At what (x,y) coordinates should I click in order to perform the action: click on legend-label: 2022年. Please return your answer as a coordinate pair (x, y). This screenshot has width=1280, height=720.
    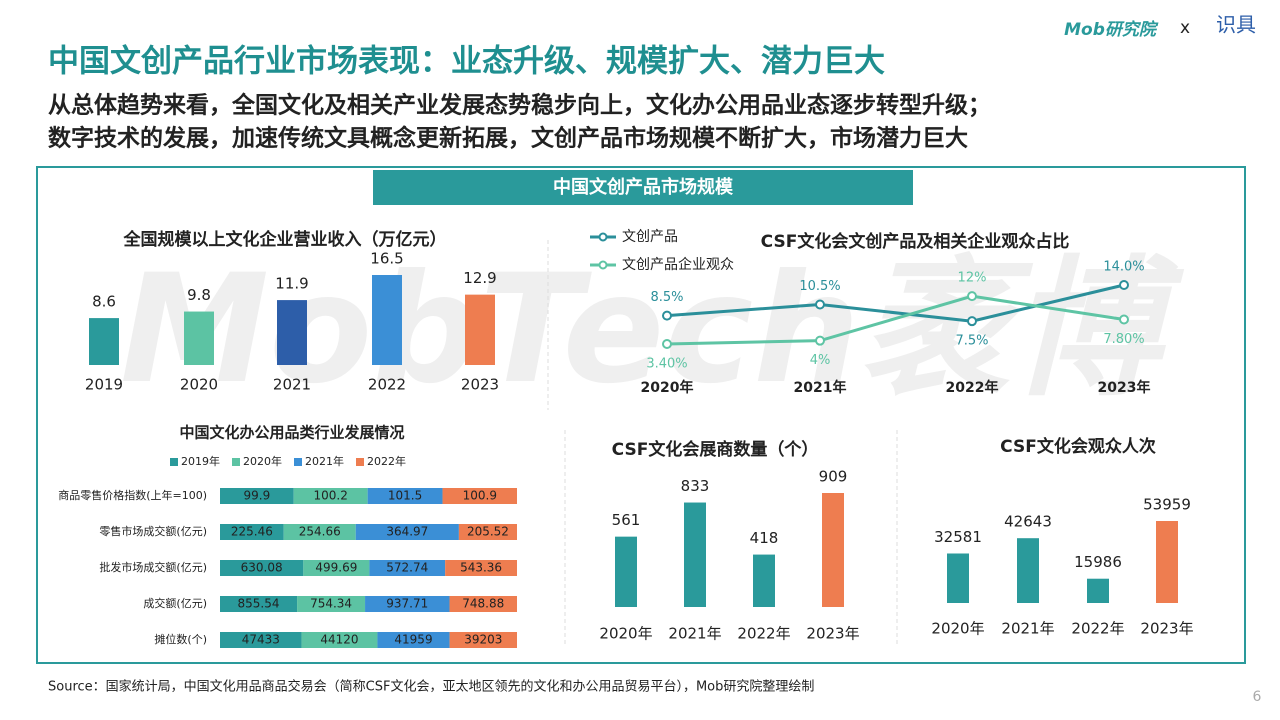
    Looking at the image, I should click on (386, 461).